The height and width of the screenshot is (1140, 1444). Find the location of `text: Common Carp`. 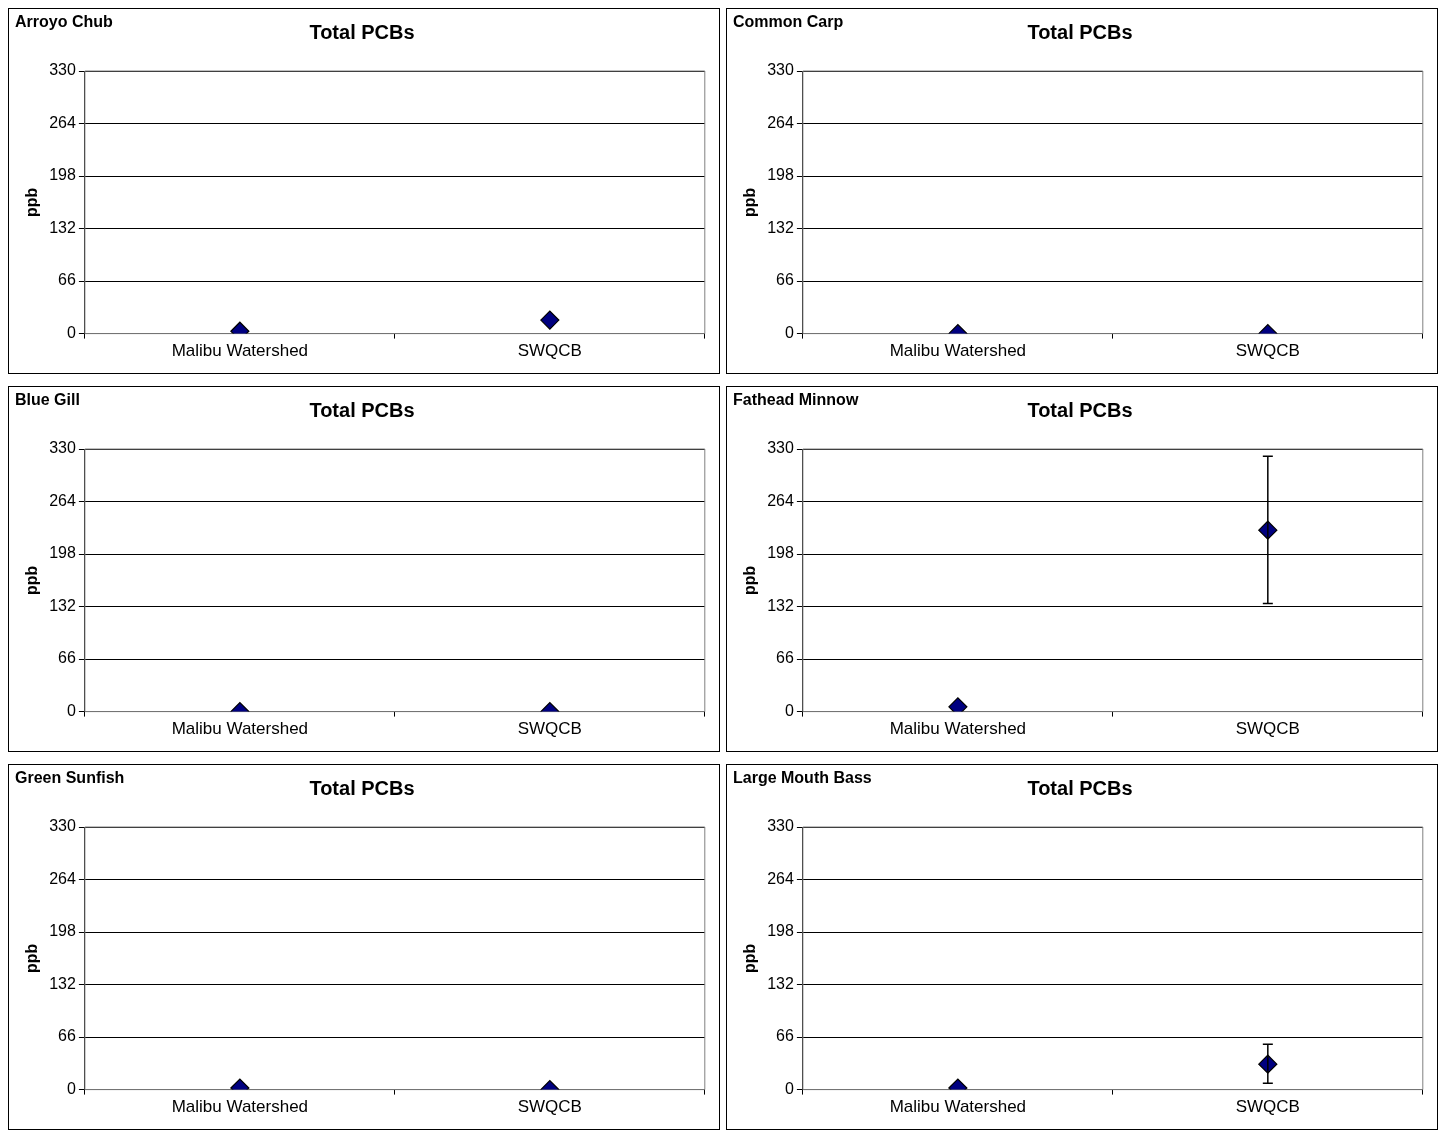

text: Common Carp is located at coordinates (788, 22).